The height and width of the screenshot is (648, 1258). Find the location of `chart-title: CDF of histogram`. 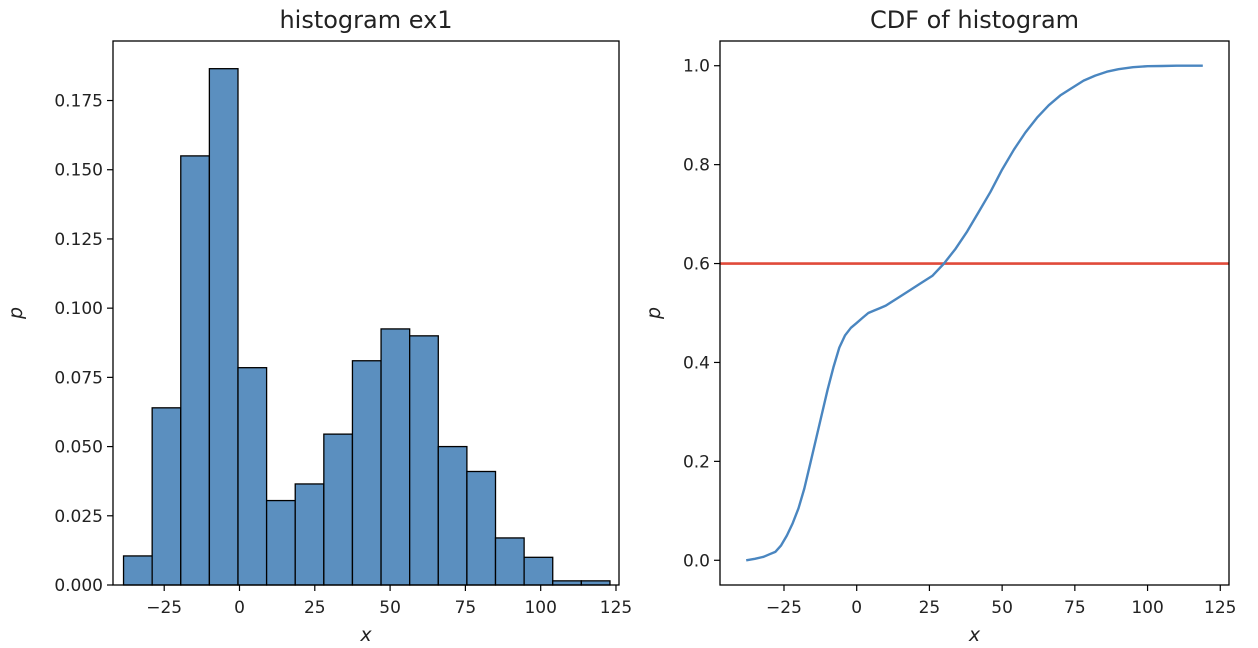

chart-title: CDF of histogram is located at coordinates (974, 20).